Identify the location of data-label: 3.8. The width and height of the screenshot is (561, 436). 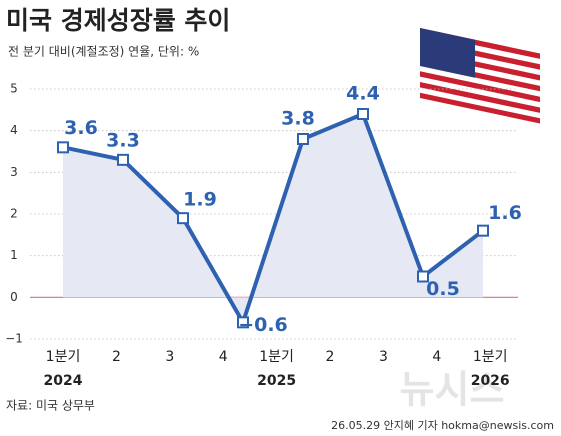
(298, 119).